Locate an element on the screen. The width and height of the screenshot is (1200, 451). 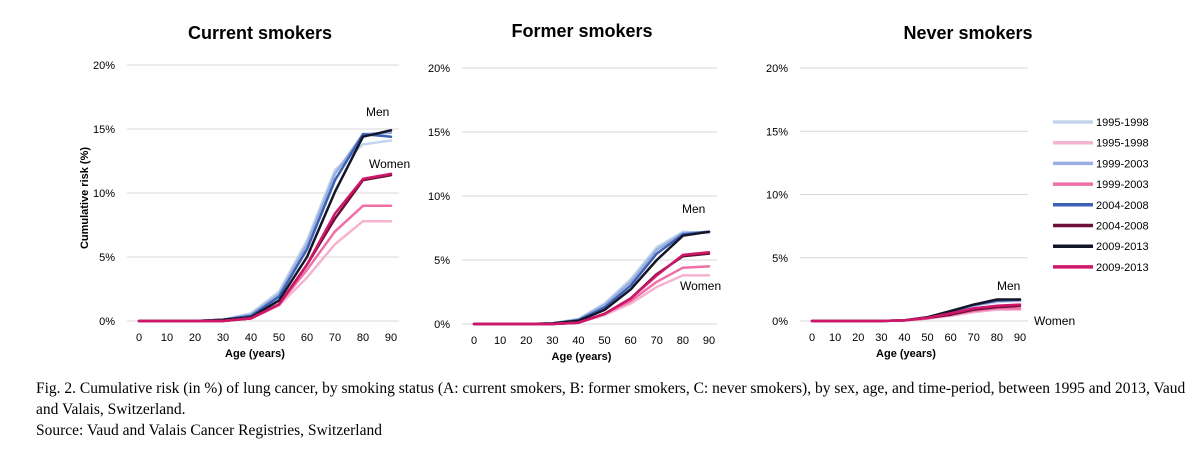
series-line-men-2004-2008 is located at coordinates (265, 227).